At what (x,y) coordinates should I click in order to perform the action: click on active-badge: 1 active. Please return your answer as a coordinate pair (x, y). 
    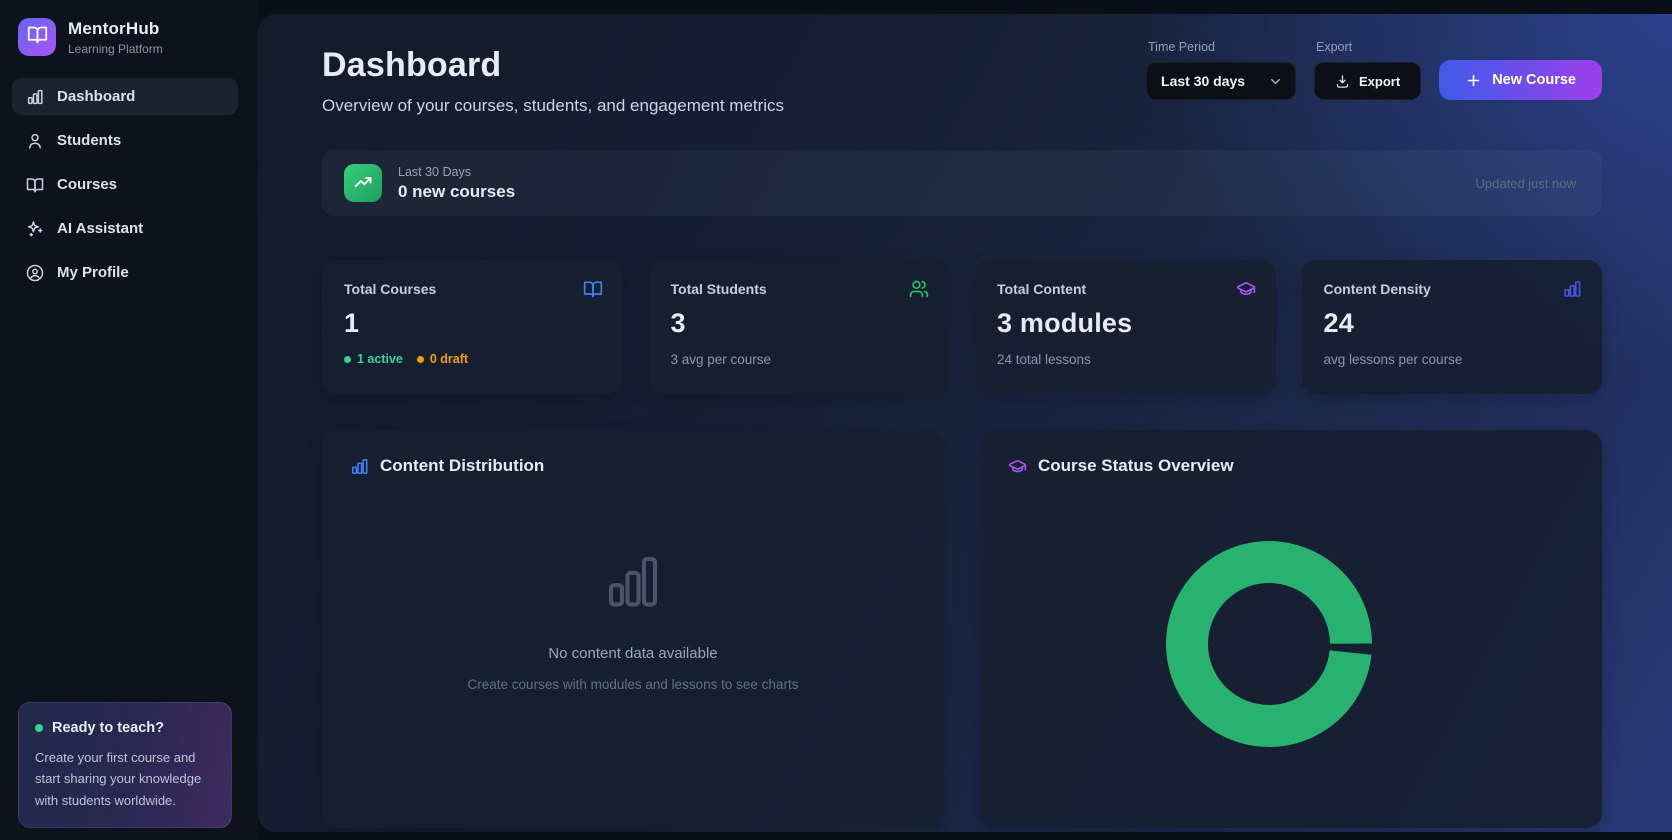
    Looking at the image, I should click on (373, 359).